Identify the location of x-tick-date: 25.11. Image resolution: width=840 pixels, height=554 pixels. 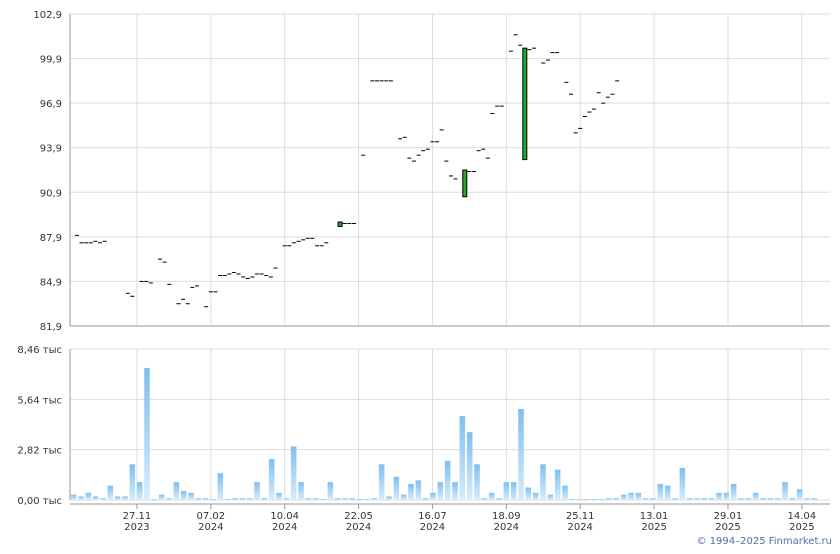
(580, 516).